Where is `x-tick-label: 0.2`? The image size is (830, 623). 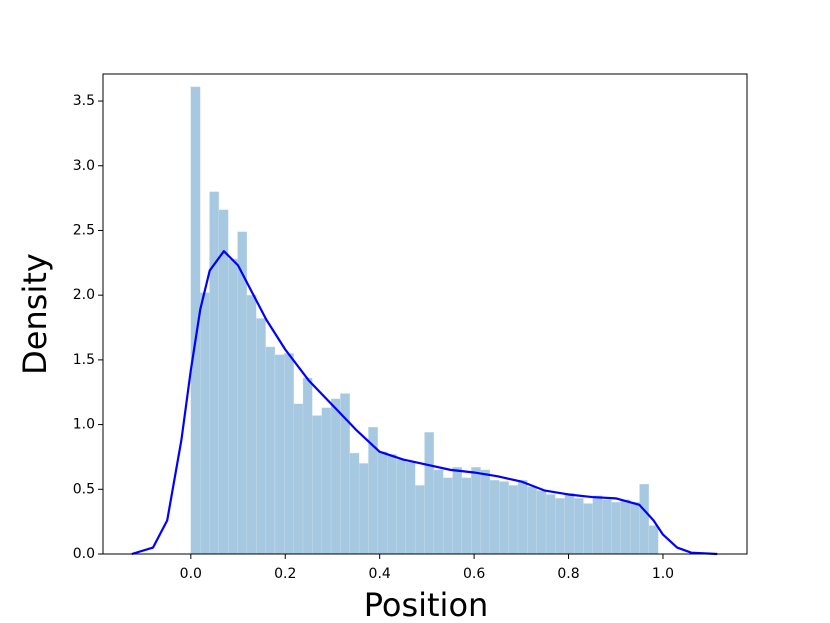
x-tick-label: 0.2 is located at coordinates (285, 574).